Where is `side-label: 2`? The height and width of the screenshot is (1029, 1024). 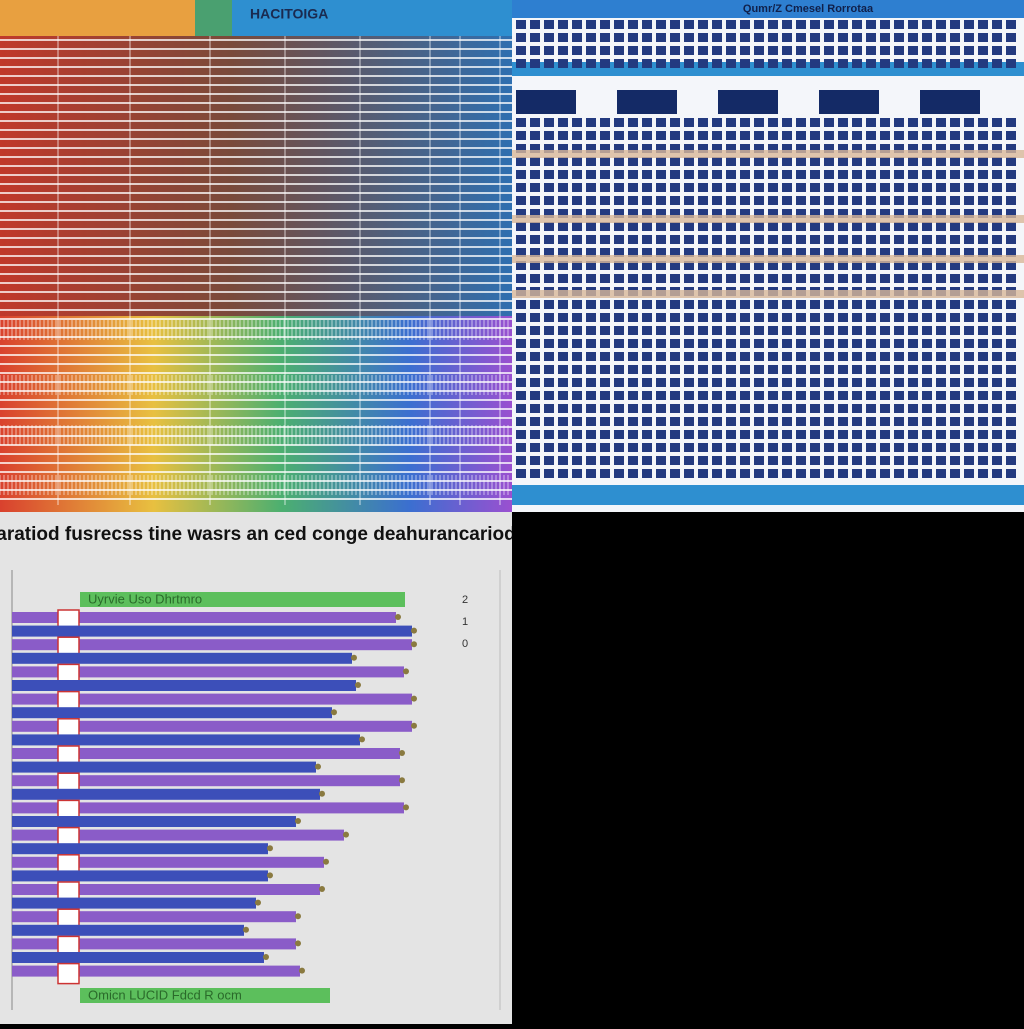 side-label: 2 is located at coordinates (465, 600).